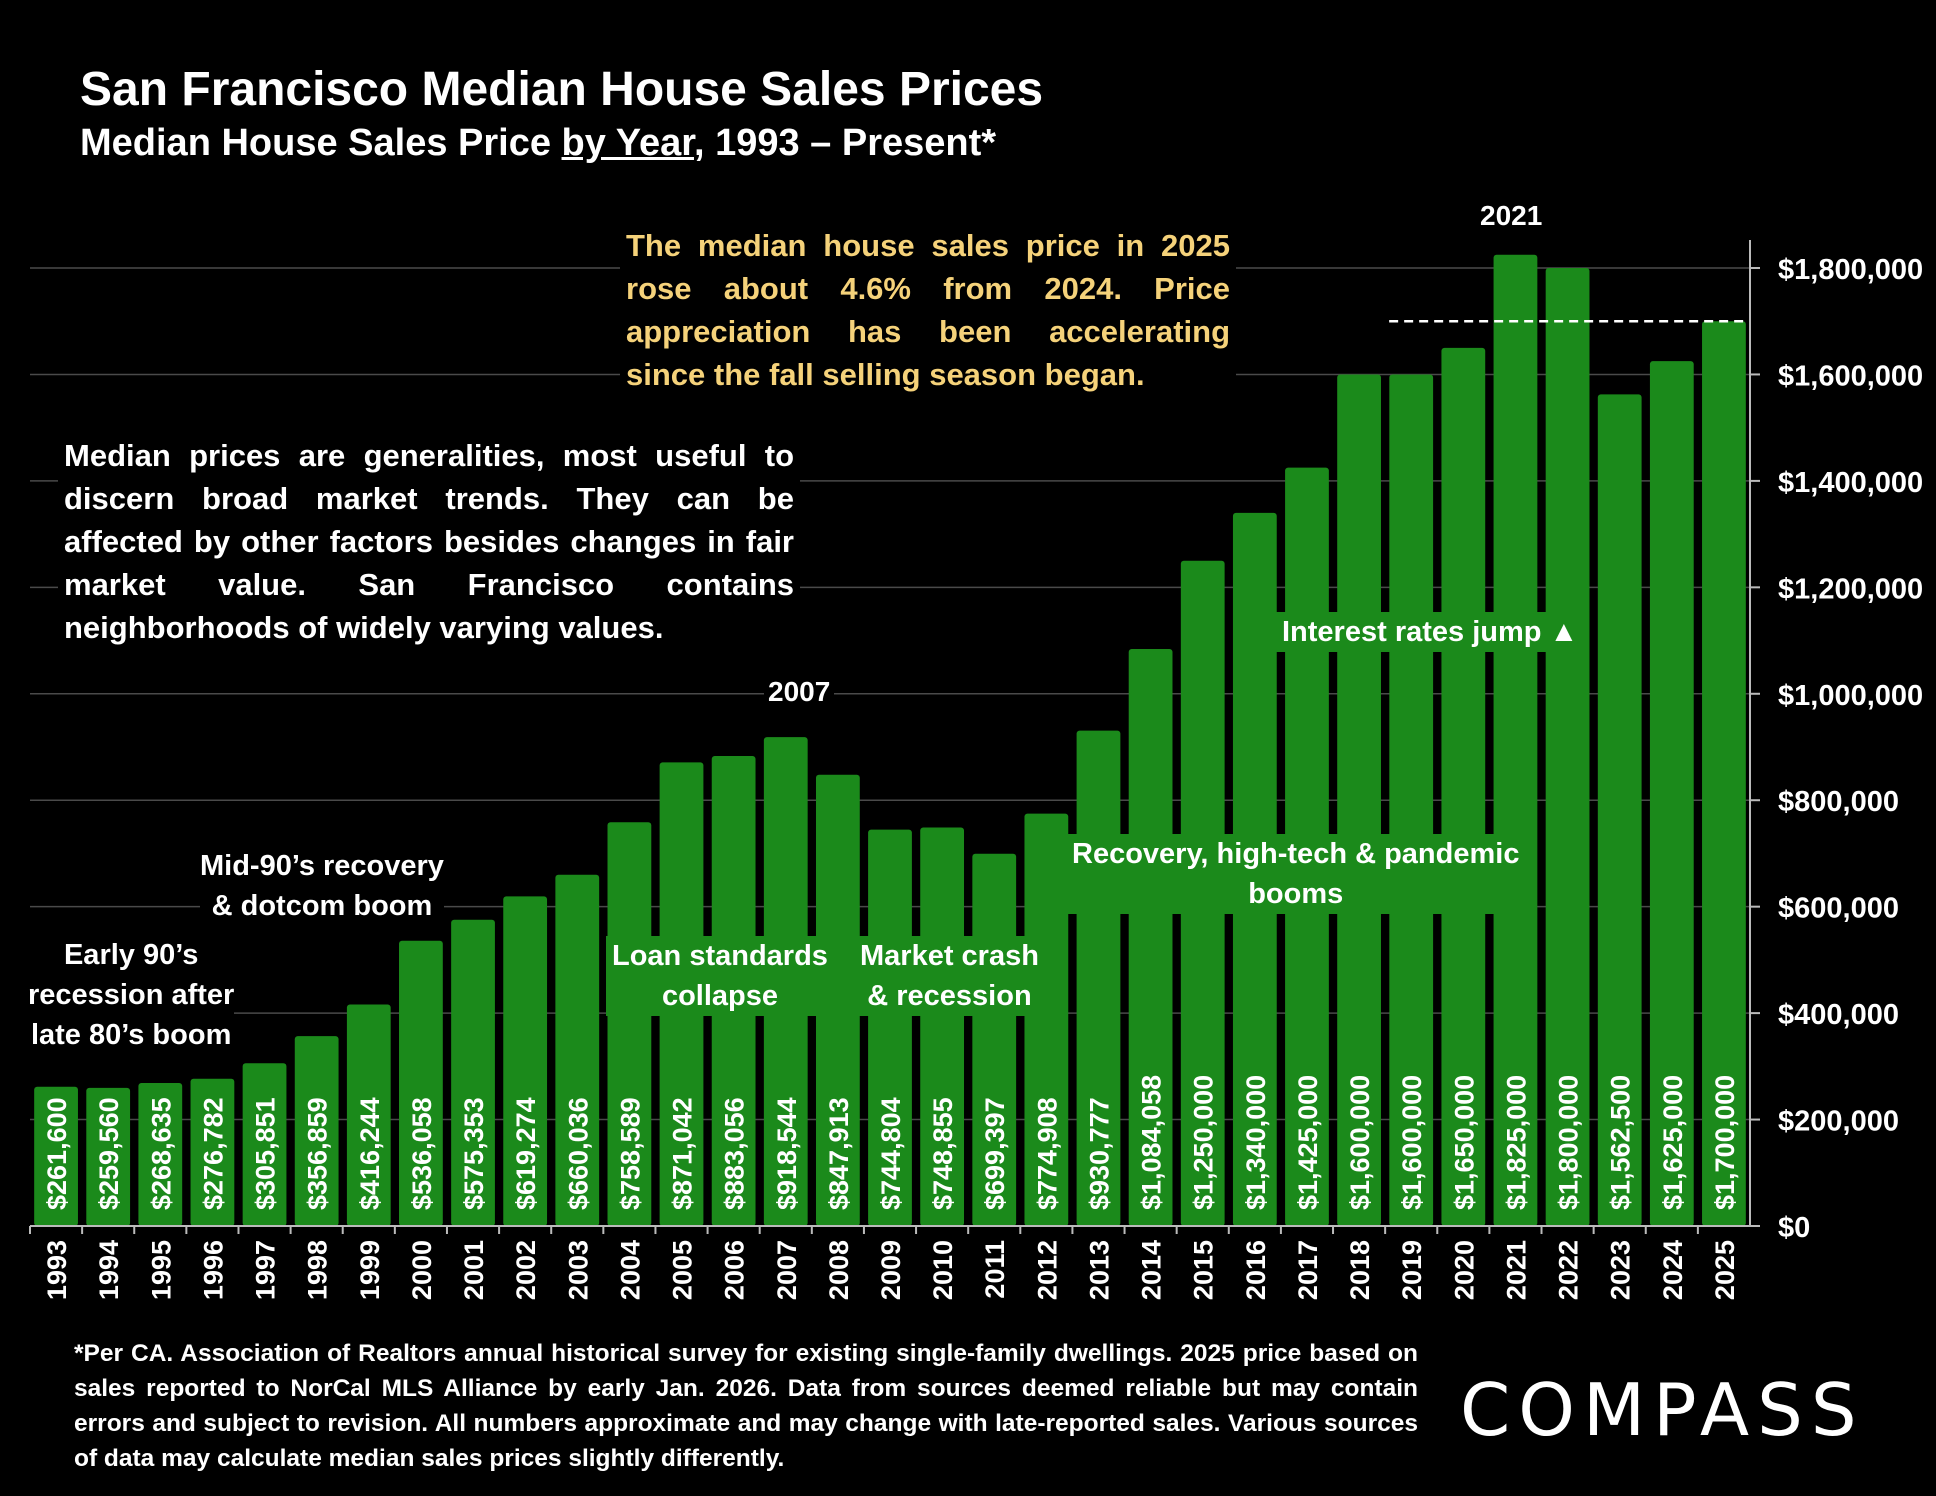  Describe the element at coordinates (720, 976) in the screenshot. I see `annotation-loan-standards: Loan standards collapse` at that location.